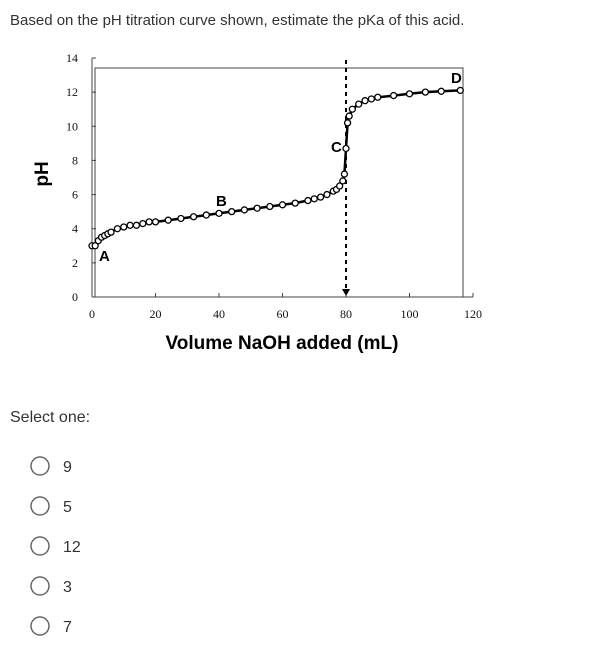 Image resolution: width=601 pixels, height=647 pixels. I want to click on y-tick-label: 10, so click(72, 126).